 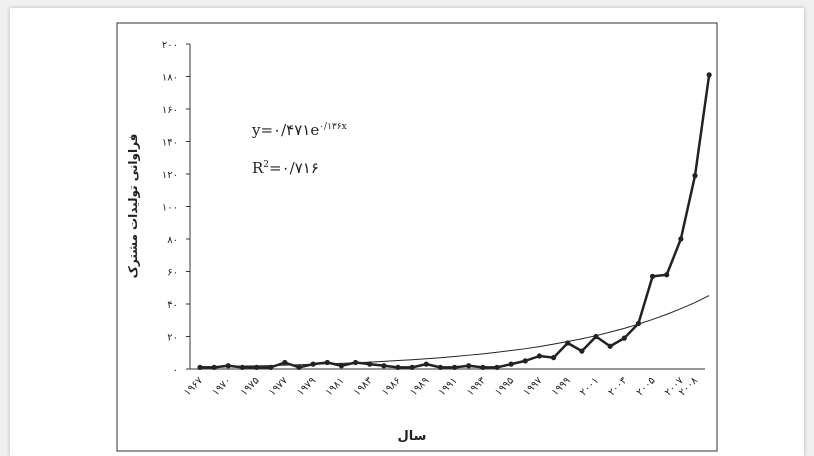 What do you see at coordinates (170, 110) in the screenshot?
I see `y-tick-label: ۱۶۰` at bounding box center [170, 110].